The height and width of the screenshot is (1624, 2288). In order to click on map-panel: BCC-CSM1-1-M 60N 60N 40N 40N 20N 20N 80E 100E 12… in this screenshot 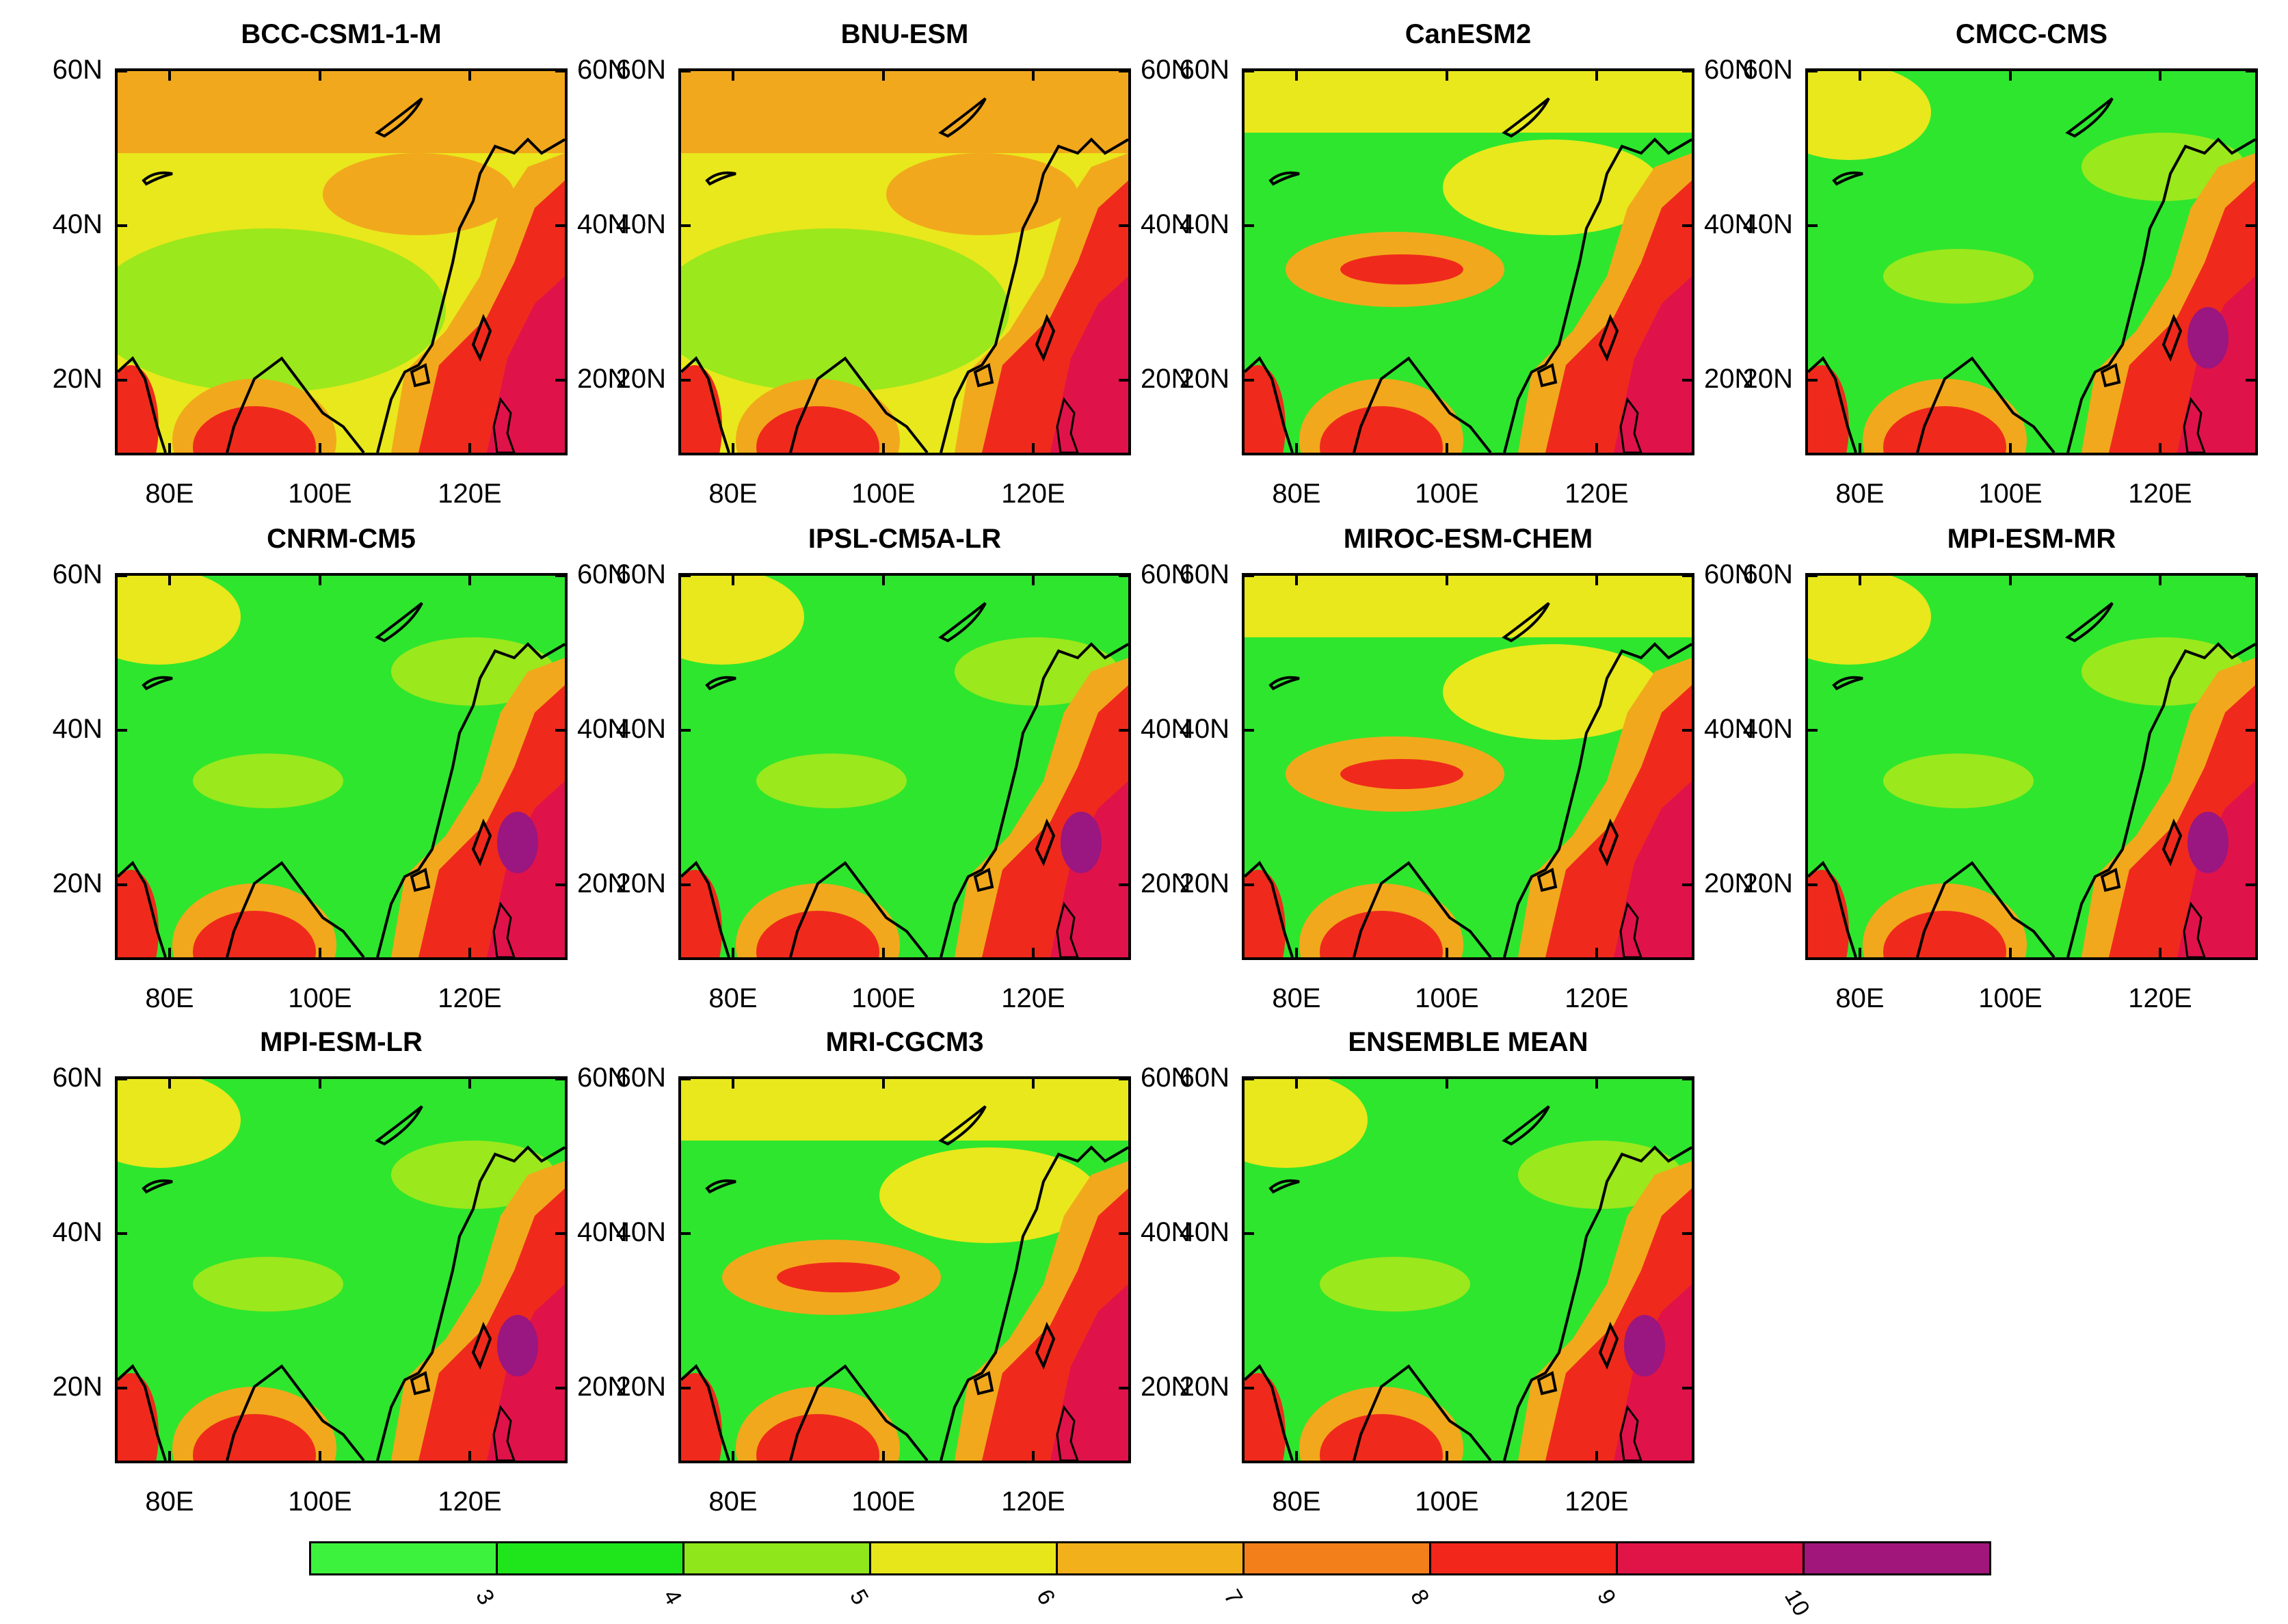, I will do `click(340, 264)`.